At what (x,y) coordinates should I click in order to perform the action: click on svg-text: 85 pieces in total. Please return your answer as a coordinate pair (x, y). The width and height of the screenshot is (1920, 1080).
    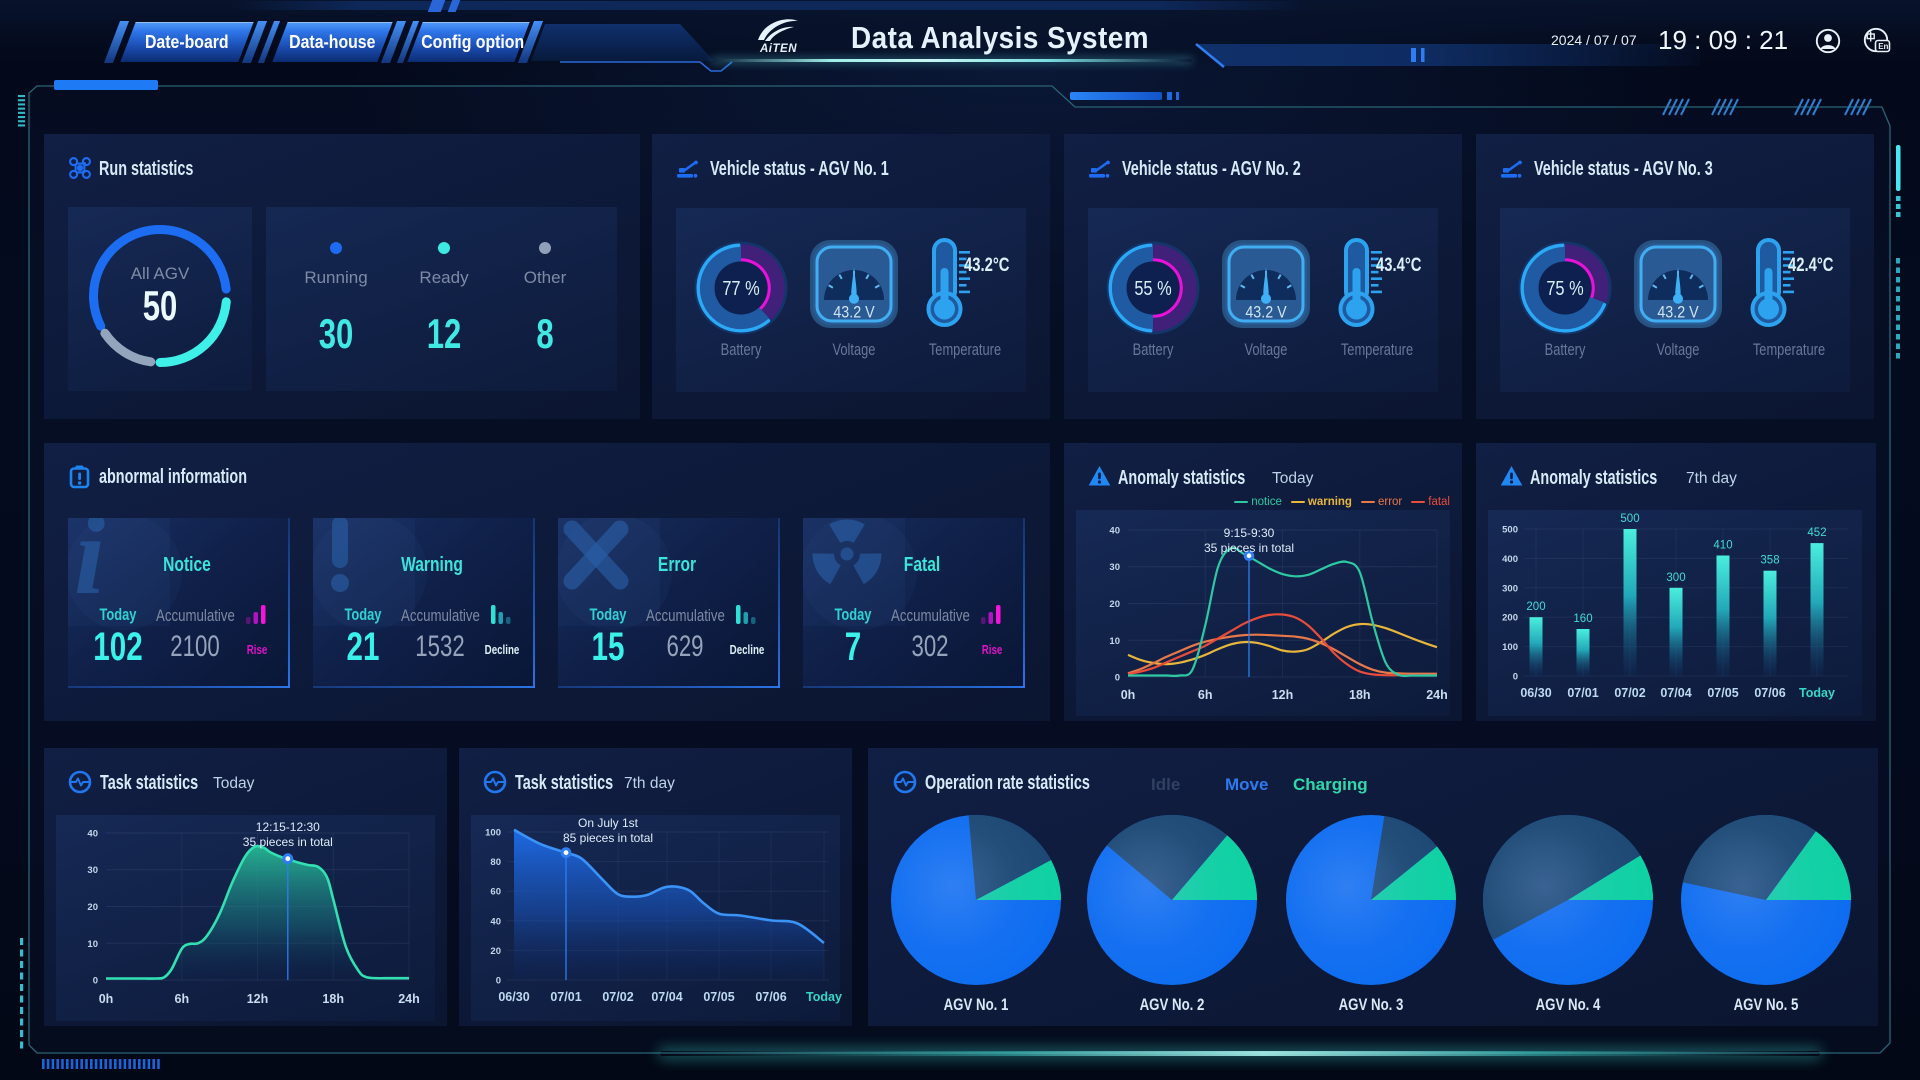
    Looking at the image, I should click on (608, 838).